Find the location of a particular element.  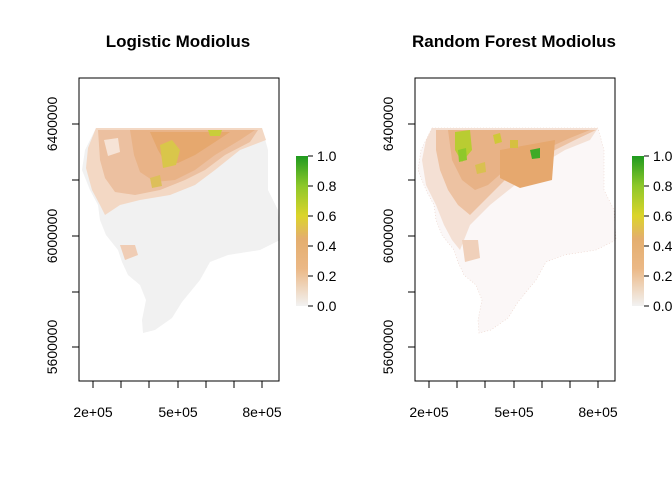

chart-title: Logistic Modiolus is located at coordinates (178, 41).